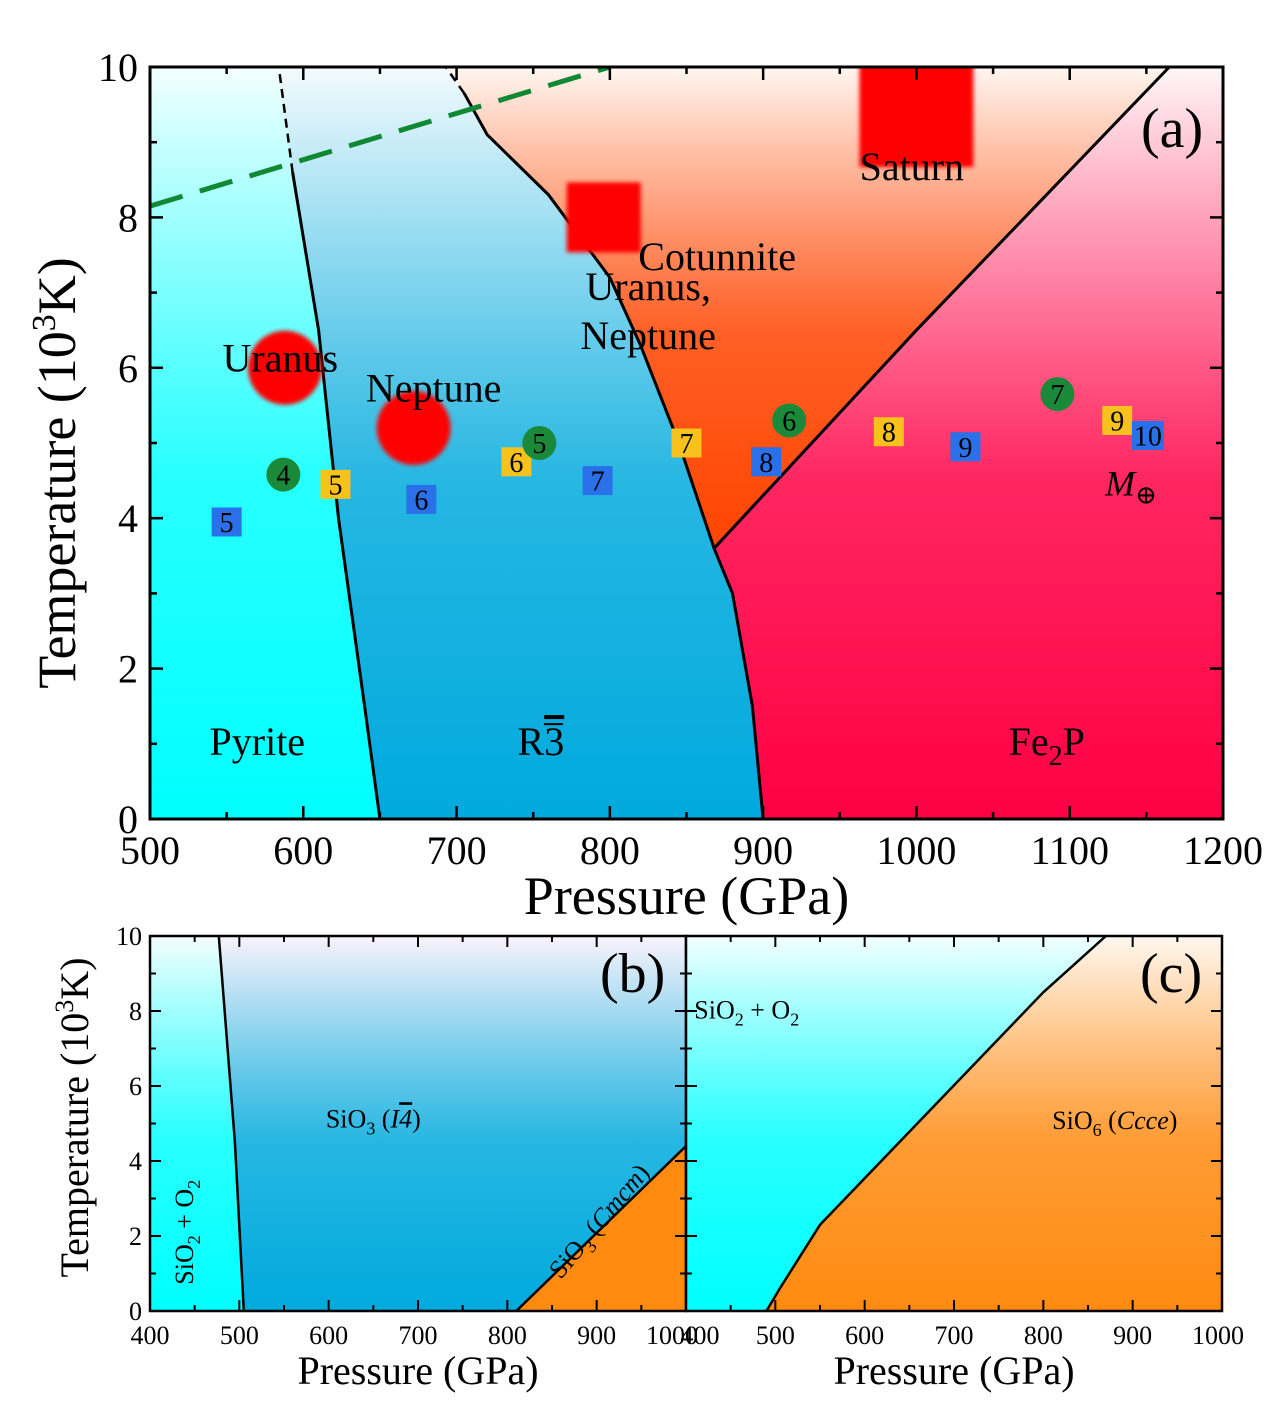  I want to click on phase-label: SiO6 (Ccce), so click(1114, 1123).